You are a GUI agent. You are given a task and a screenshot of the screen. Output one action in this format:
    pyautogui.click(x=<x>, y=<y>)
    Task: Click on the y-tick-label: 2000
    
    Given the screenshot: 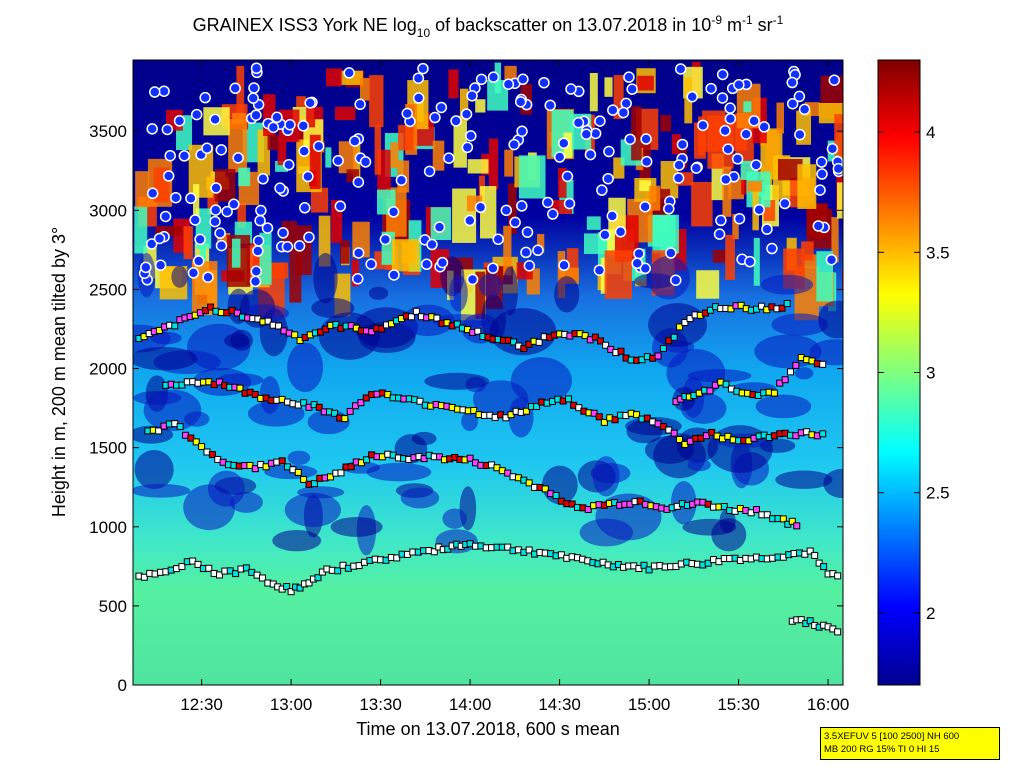 What is the action you would take?
    pyautogui.click(x=108, y=369)
    